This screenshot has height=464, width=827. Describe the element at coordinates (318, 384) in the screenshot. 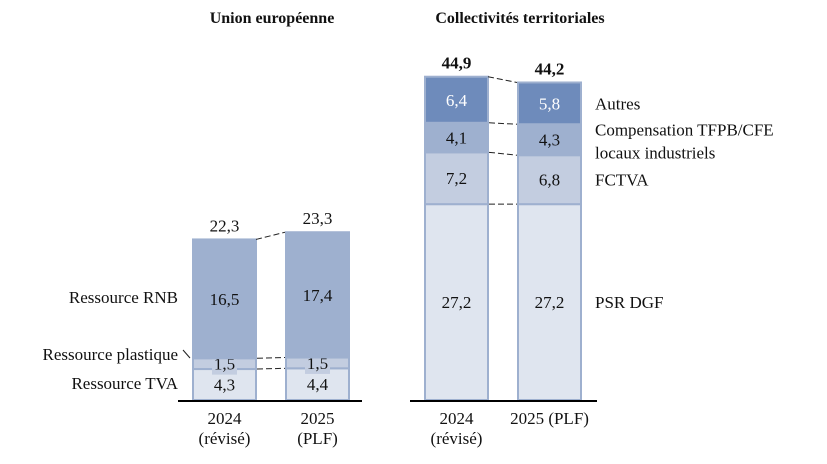

I see `data-label: 4,4` at that location.